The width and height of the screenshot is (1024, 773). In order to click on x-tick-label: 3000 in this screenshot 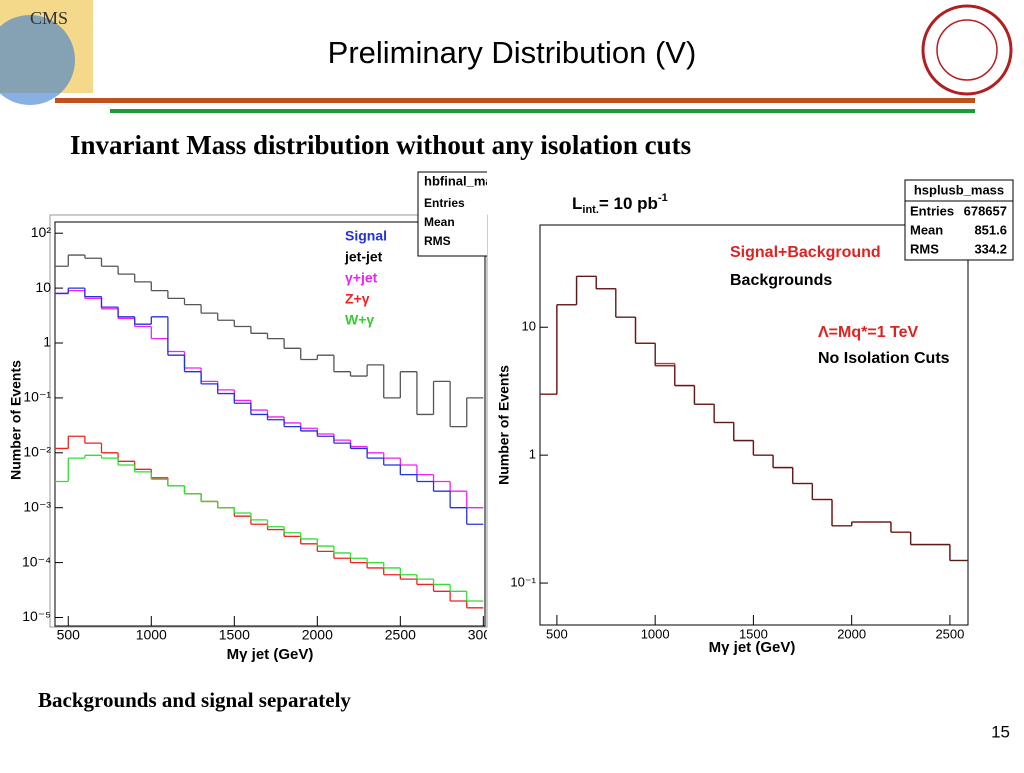, I will do `click(483, 635)`.